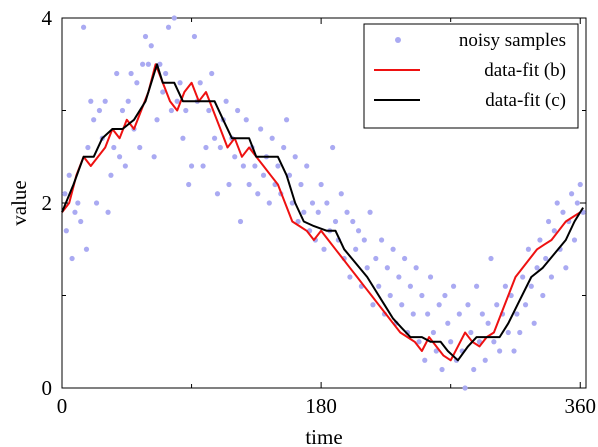 The height and width of the screenshot is (447, 598). I want to click on y-tick-label: 4, so click(47, 18).